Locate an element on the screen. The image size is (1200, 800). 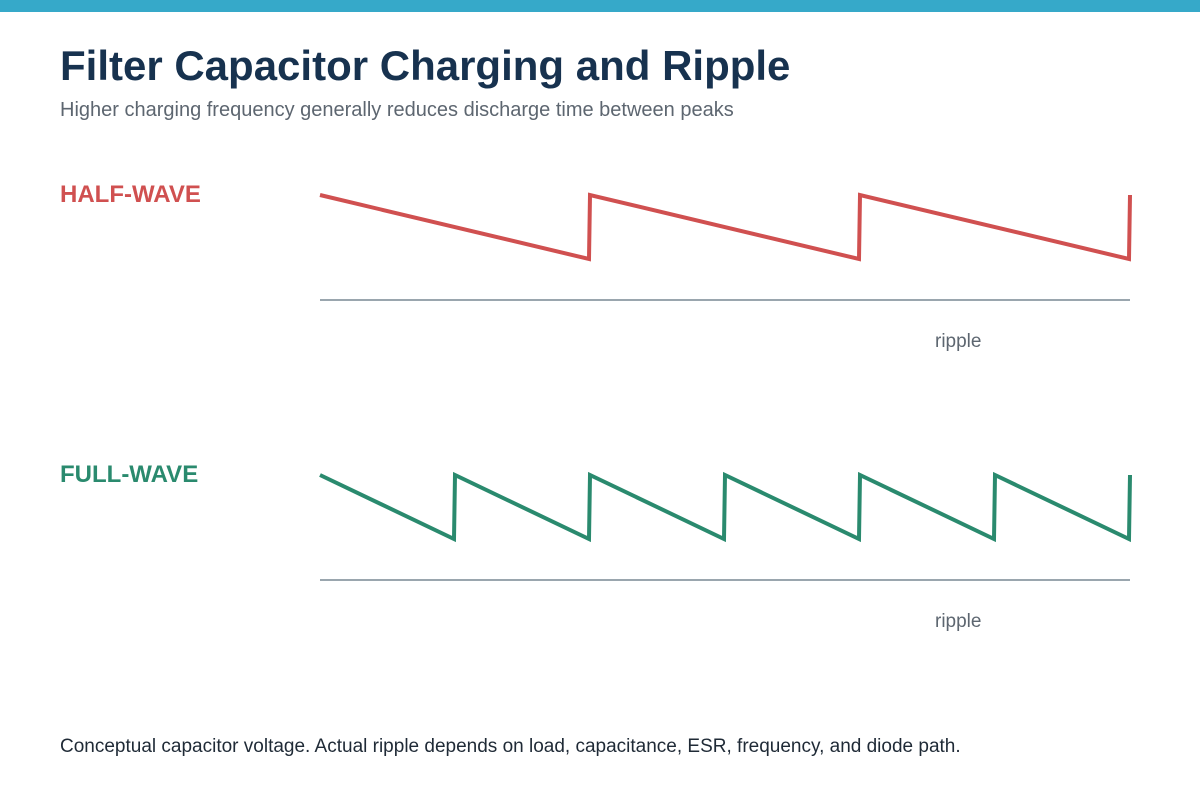
full-wave-ripple-waveform is located at coordinates (725, 507).